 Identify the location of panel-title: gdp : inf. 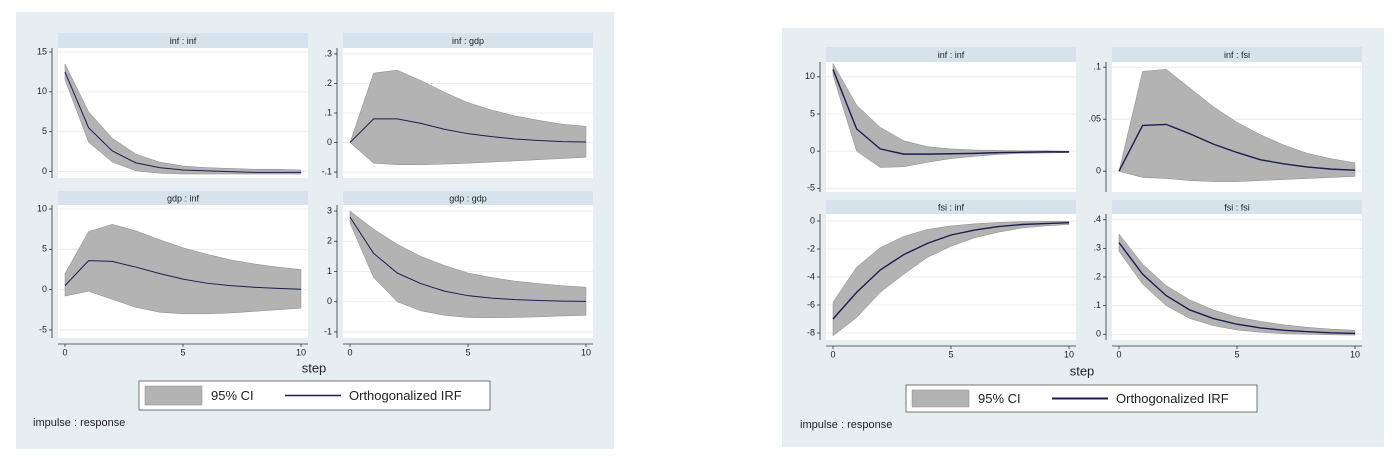
(183, 198).